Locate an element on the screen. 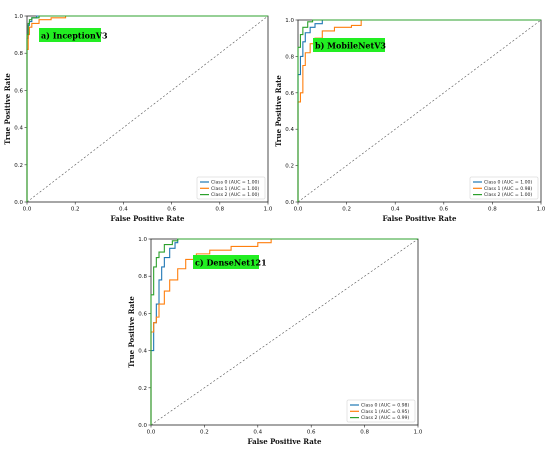  legend-entry: Class 1 (AUC = 1.00) is located at coordinates (235, 189).